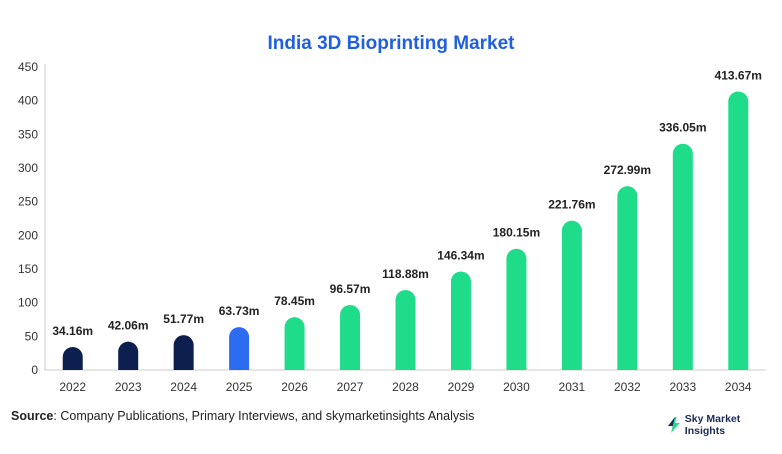 The image size is (782, 454). What do you see at coordinates (350, 387) in the screenshot?
I see `x-tick-label: 2027` at bounding box center [350, 387].